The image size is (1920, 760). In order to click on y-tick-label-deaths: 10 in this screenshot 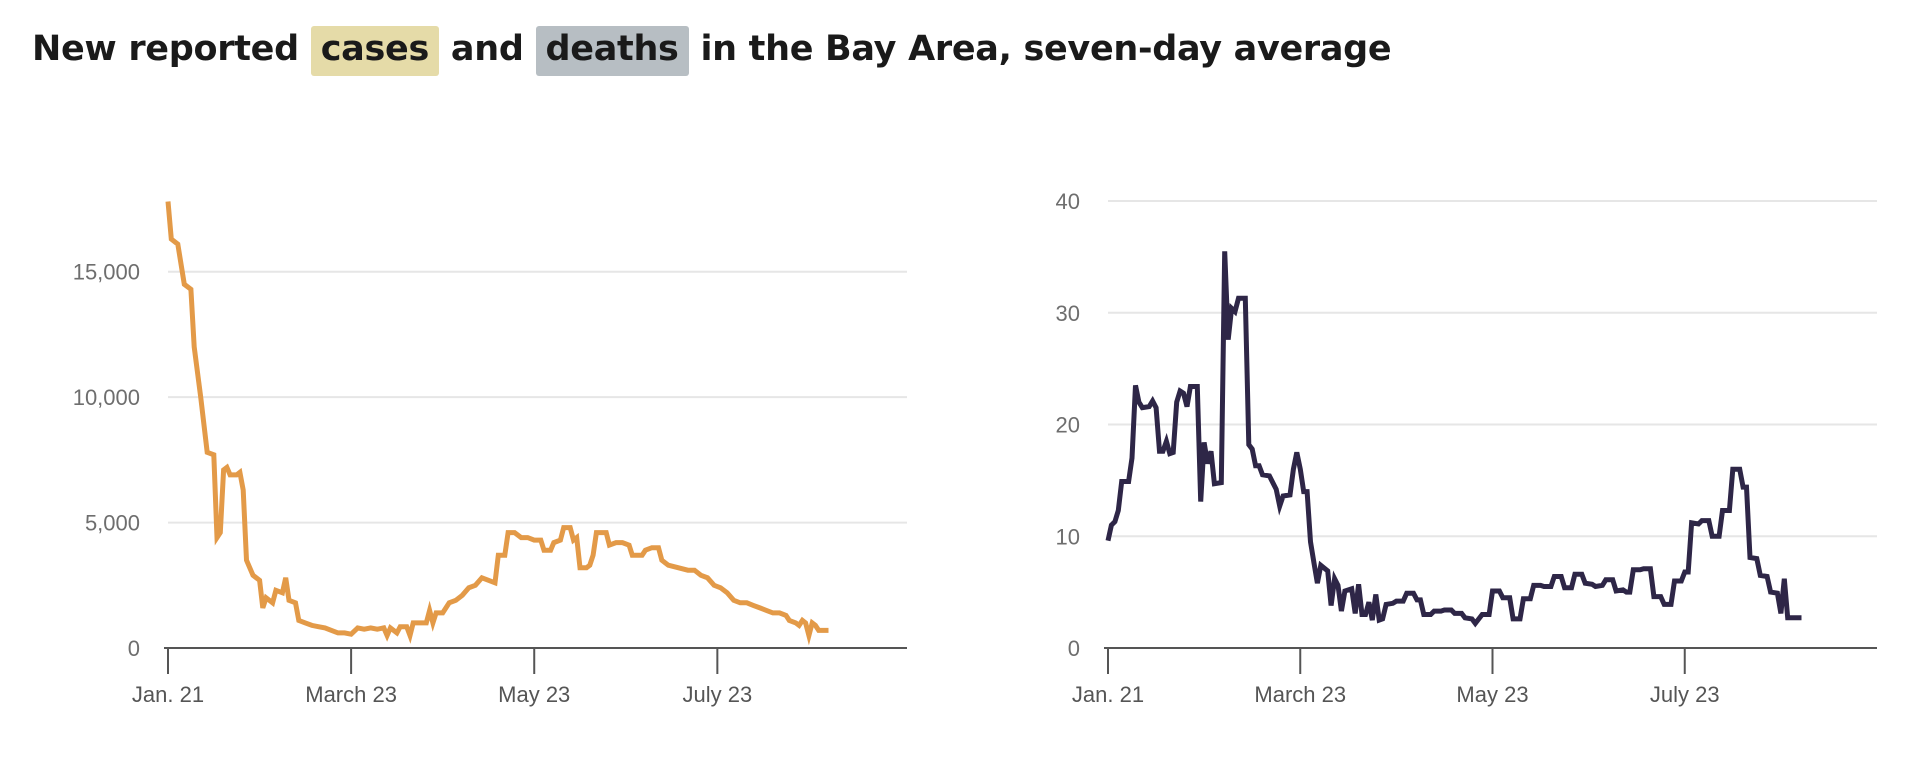, I will do `click(1068, 536)`.